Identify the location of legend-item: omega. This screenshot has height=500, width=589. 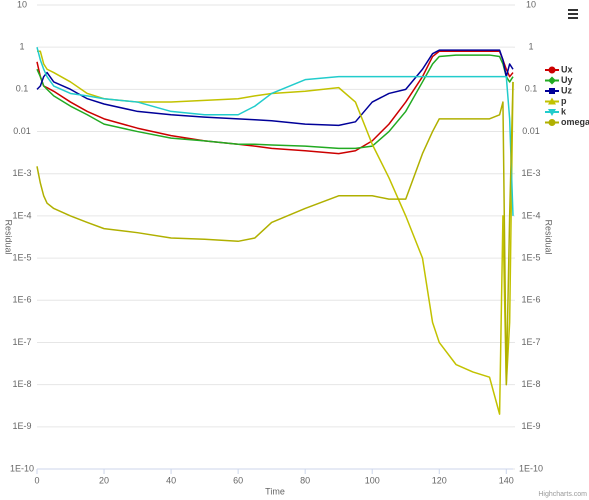
(567, 122).